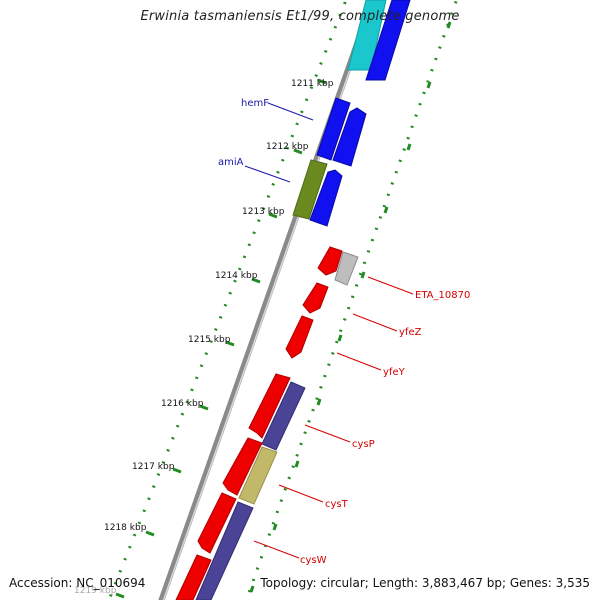  I want to click on tick-label-1211: 1211 kbp, so click(312, 84).